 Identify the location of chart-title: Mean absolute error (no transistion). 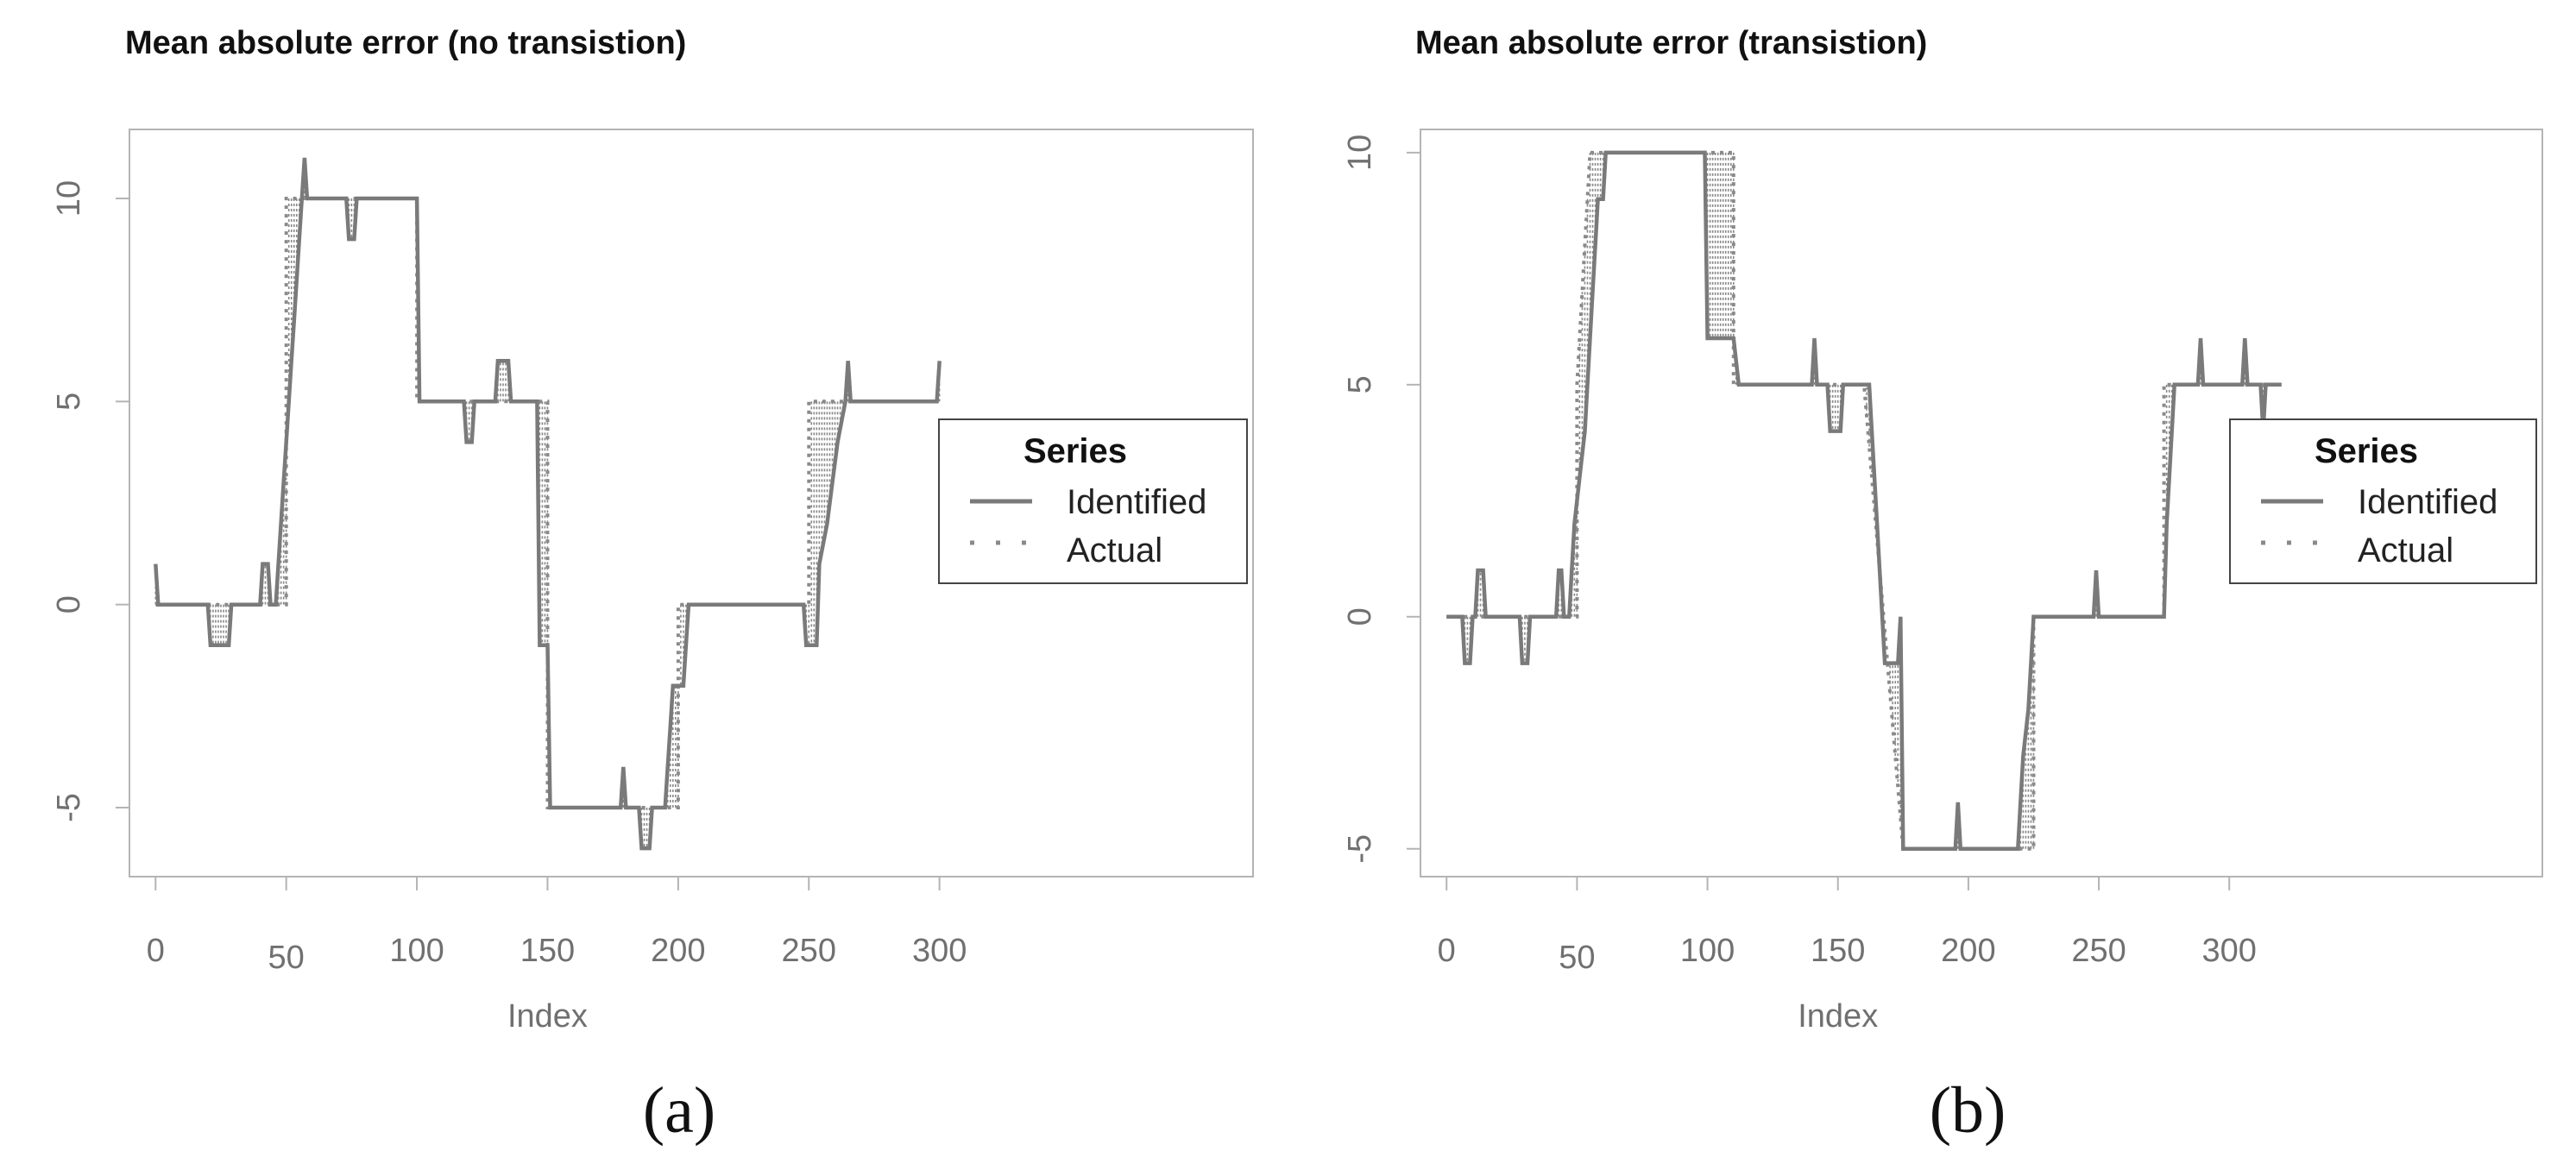
(406, 43).